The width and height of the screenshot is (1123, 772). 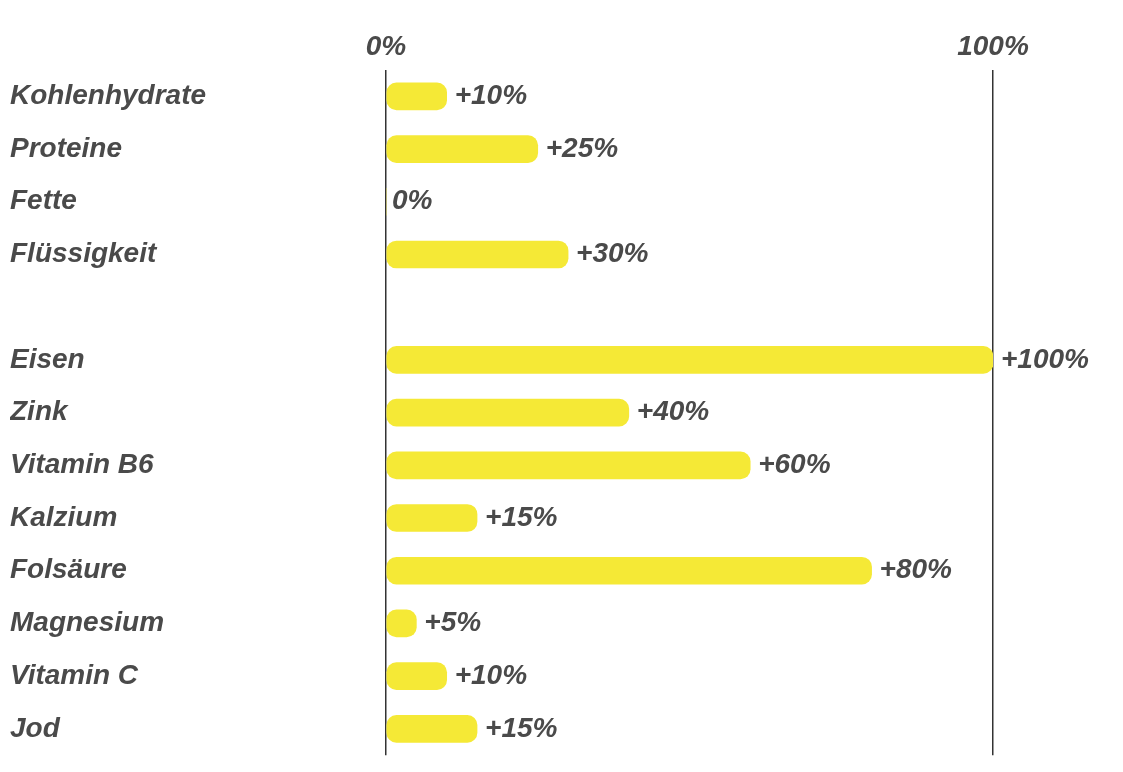 I want to click on data-label: +30%, so click(x=612, y=253).